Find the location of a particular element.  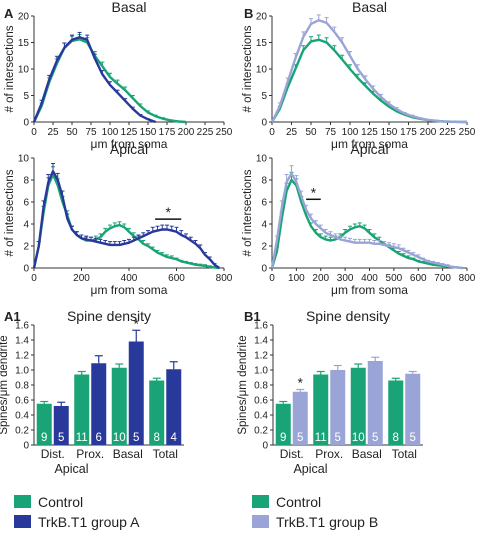

bar-group-basal: 10 5 * Basal is located at coordinates (127, 388).